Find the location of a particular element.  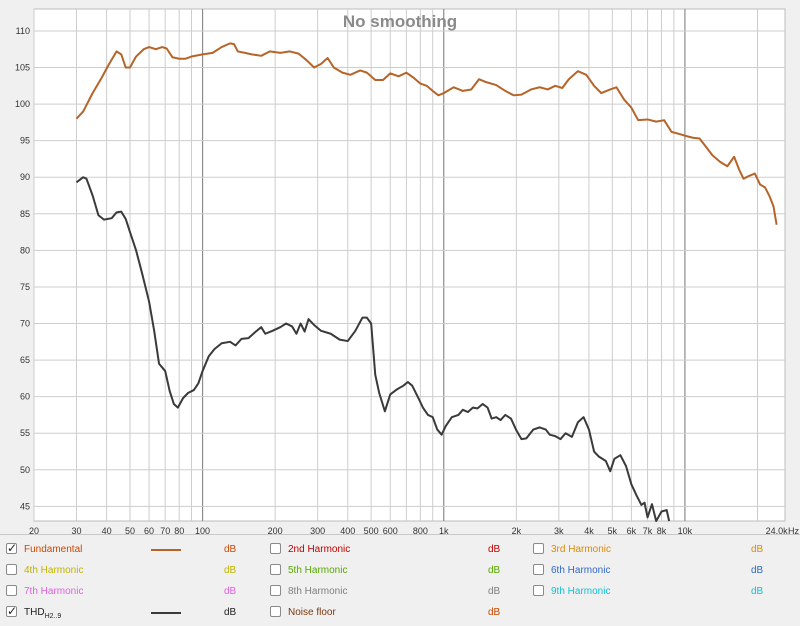

legend-item: Noise floor dB is located at coordinates (395, 613).